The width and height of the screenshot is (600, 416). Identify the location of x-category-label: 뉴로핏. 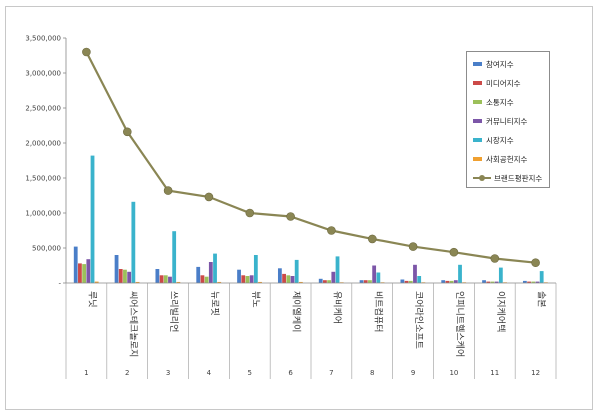
(214, 303).